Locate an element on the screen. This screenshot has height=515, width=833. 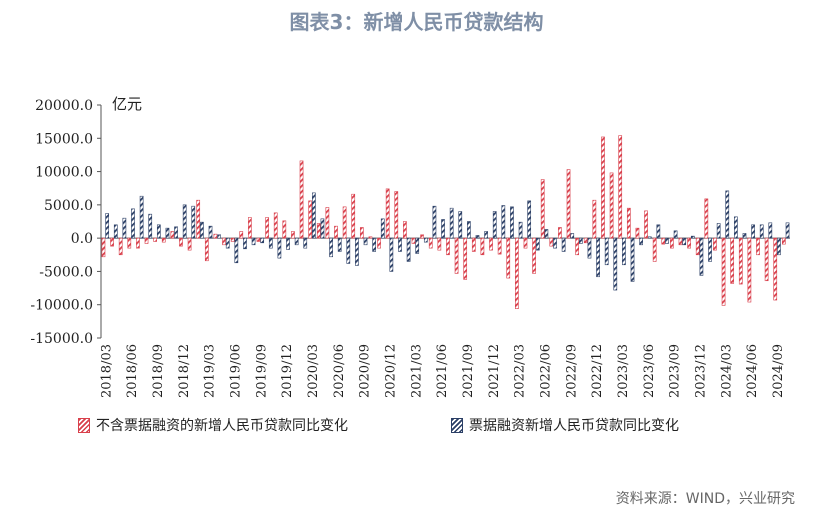
x-tick-label: 2018/09 is located at coordinates (158, 371).